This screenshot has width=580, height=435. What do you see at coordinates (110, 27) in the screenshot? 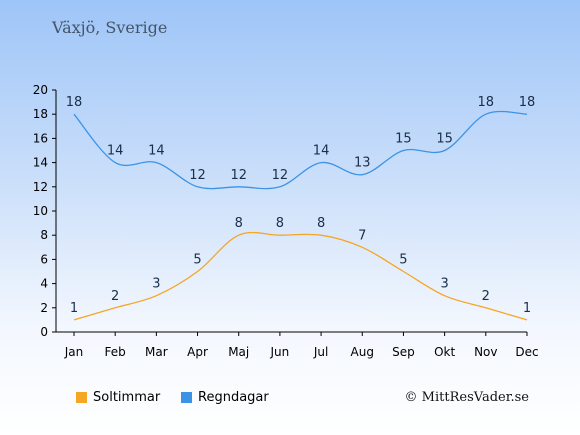
I see `location-title: Växjö, Sverige` at bounding box center [110, 27].